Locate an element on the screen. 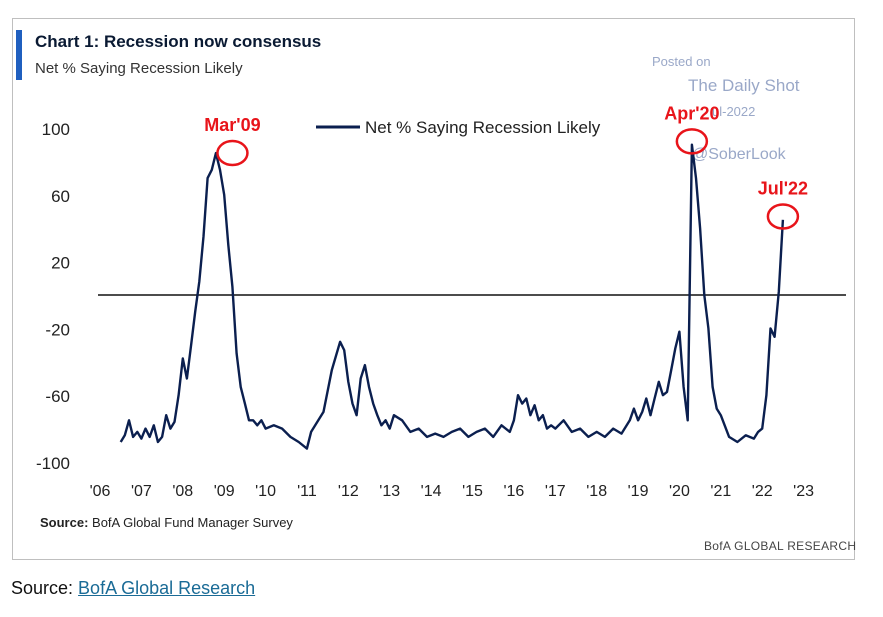 The width and height of the screenshot is (883, 617). chart-source: Source: BofA Global Fund Manager Survey is located at coordinates (166, 522).